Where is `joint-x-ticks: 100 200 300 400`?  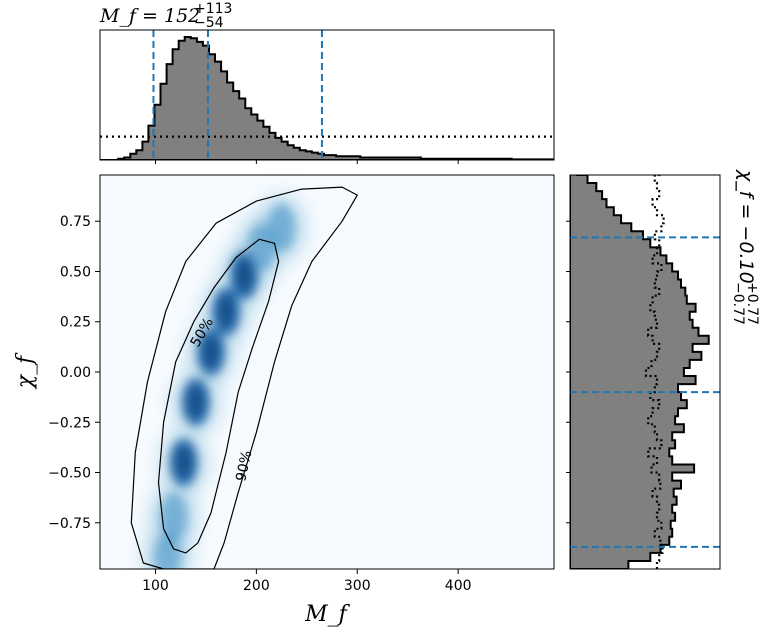 joint-x-ticks: 100 200 300 400 is located at coordinates (307, 581).